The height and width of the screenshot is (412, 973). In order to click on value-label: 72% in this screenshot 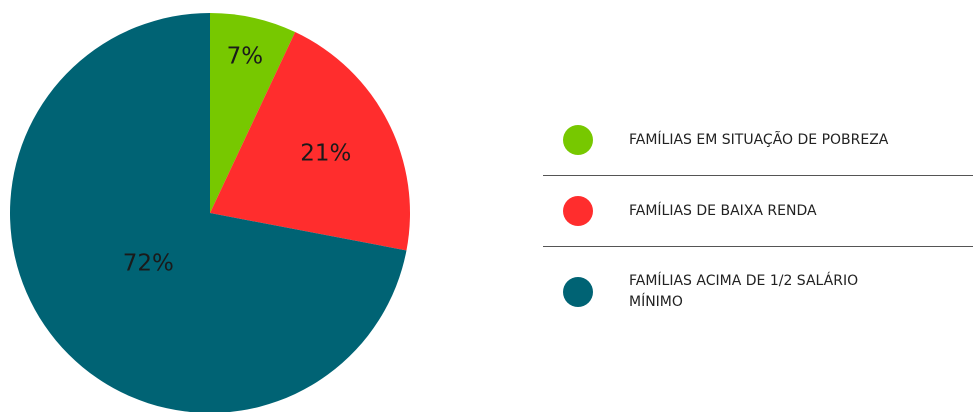, I will do `click(148, 263)`.